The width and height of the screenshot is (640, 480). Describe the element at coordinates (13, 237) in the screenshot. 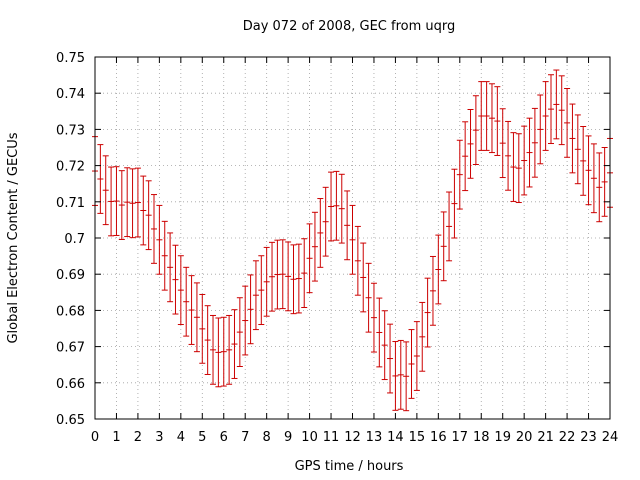

I see `y-axis-title: Global Electron Content / GECUs` at that location.